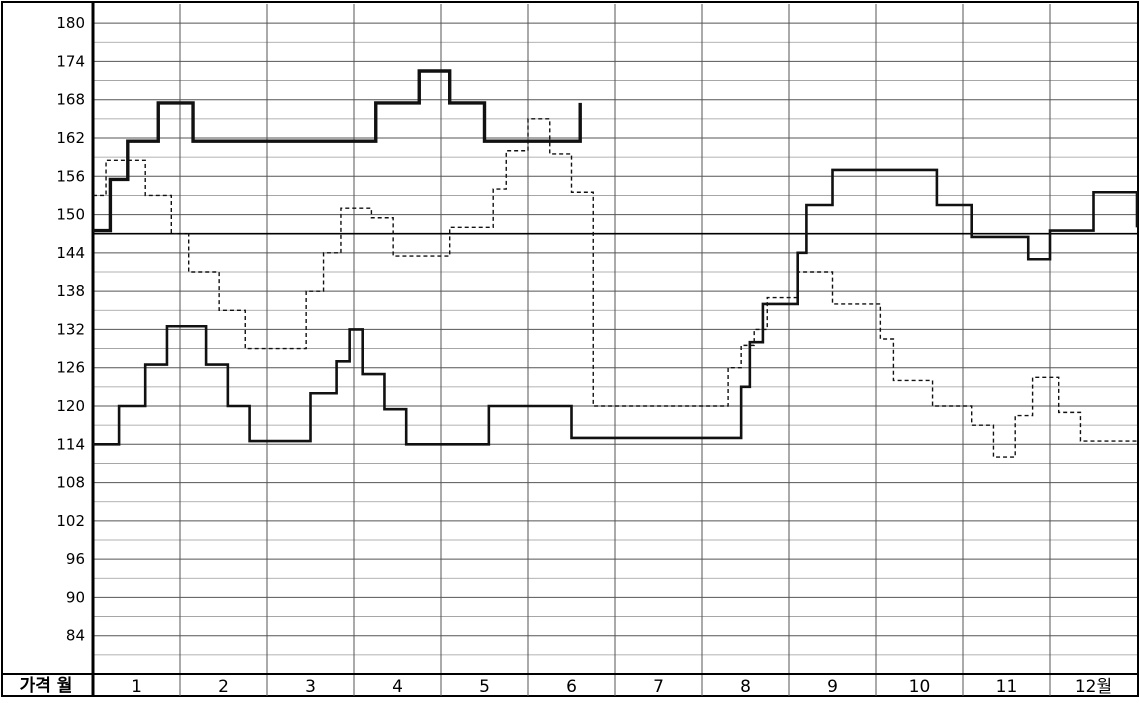  What do you see at coordinates (658, 687) in the screenshot?
I see `x-tick-label: 7` at bounding box center [658, 687].